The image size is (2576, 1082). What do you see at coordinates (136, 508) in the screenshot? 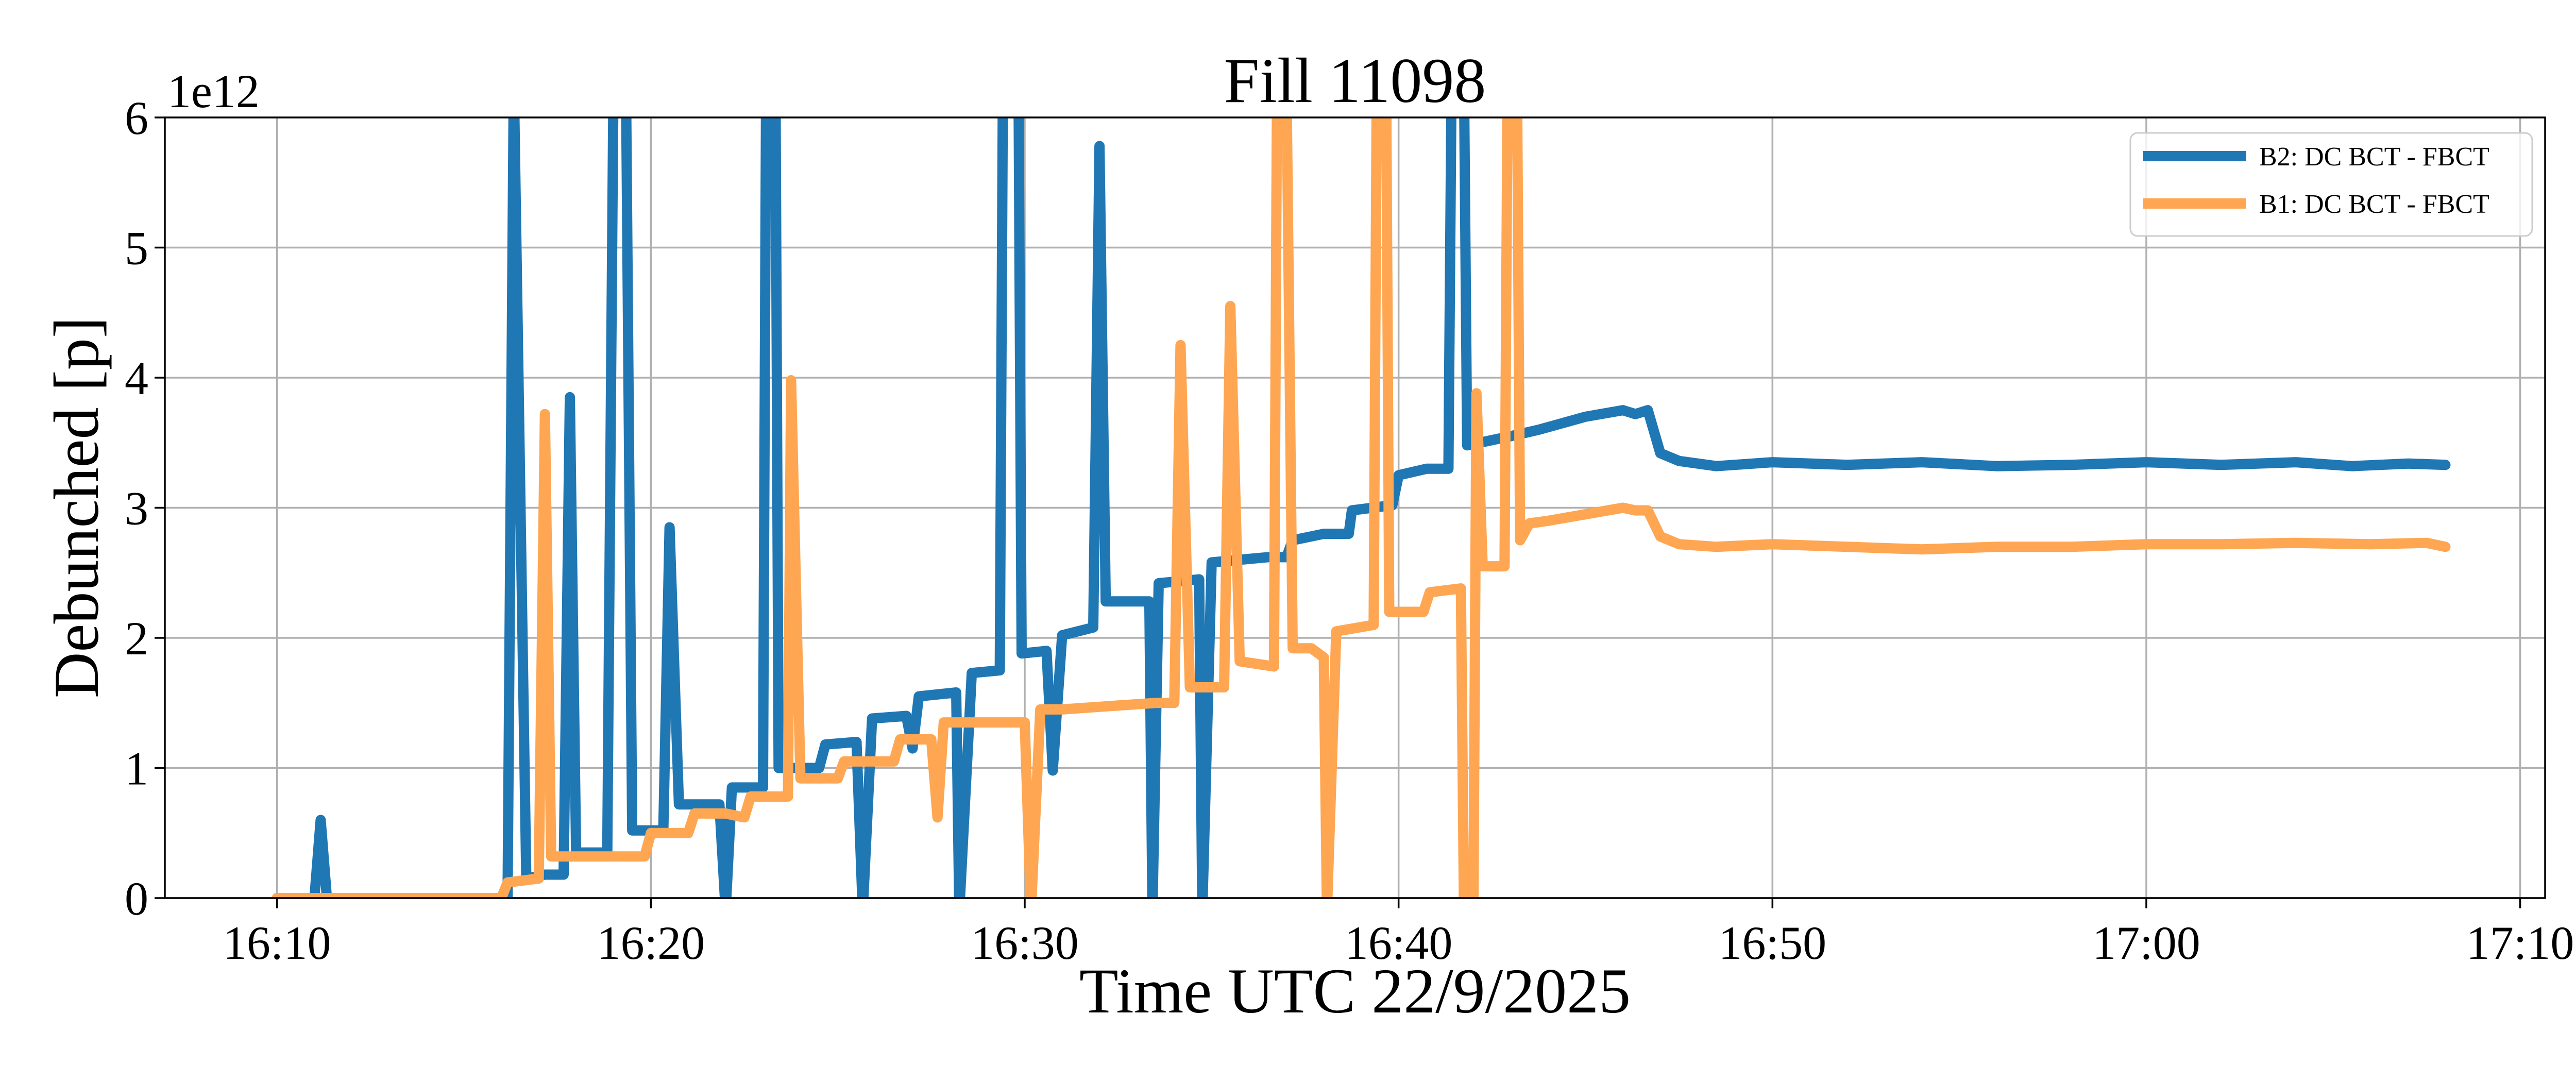
I see `y-tick-label: 3` at bounding box center [136, 508].